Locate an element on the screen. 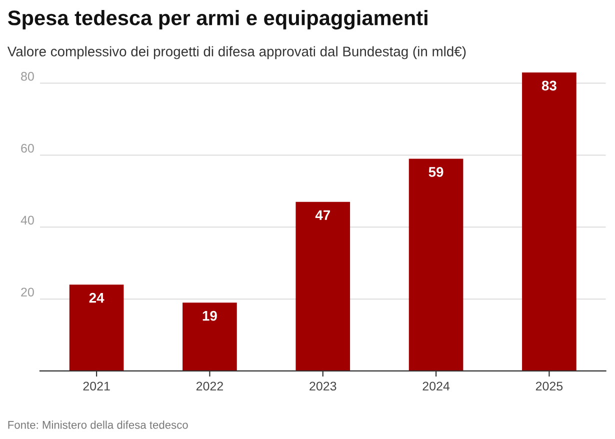  y-tick-label: 60 is located at coordinates (27, 148).